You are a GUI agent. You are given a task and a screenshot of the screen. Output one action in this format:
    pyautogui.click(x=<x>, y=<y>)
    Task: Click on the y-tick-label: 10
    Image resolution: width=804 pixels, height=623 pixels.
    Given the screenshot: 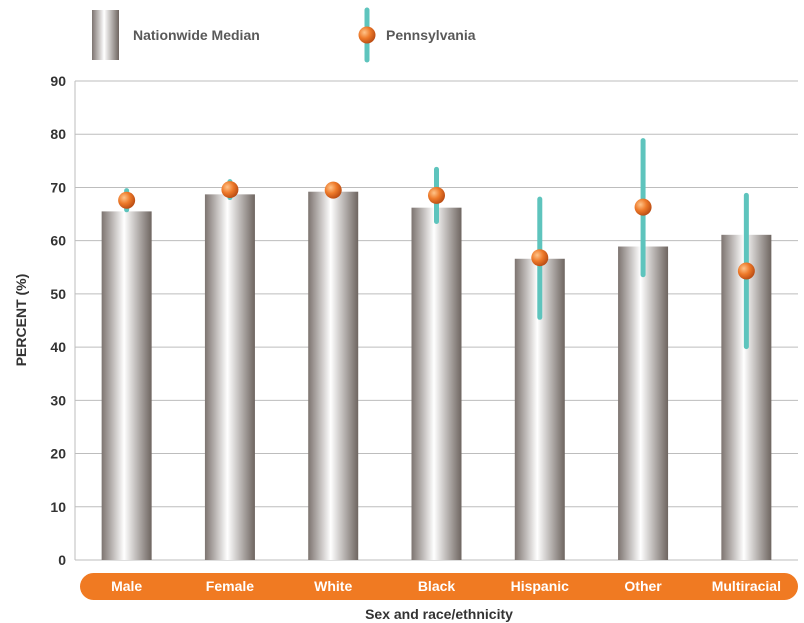 What is the action you would take?
    pyautogui.click(x=58, y=507)
    